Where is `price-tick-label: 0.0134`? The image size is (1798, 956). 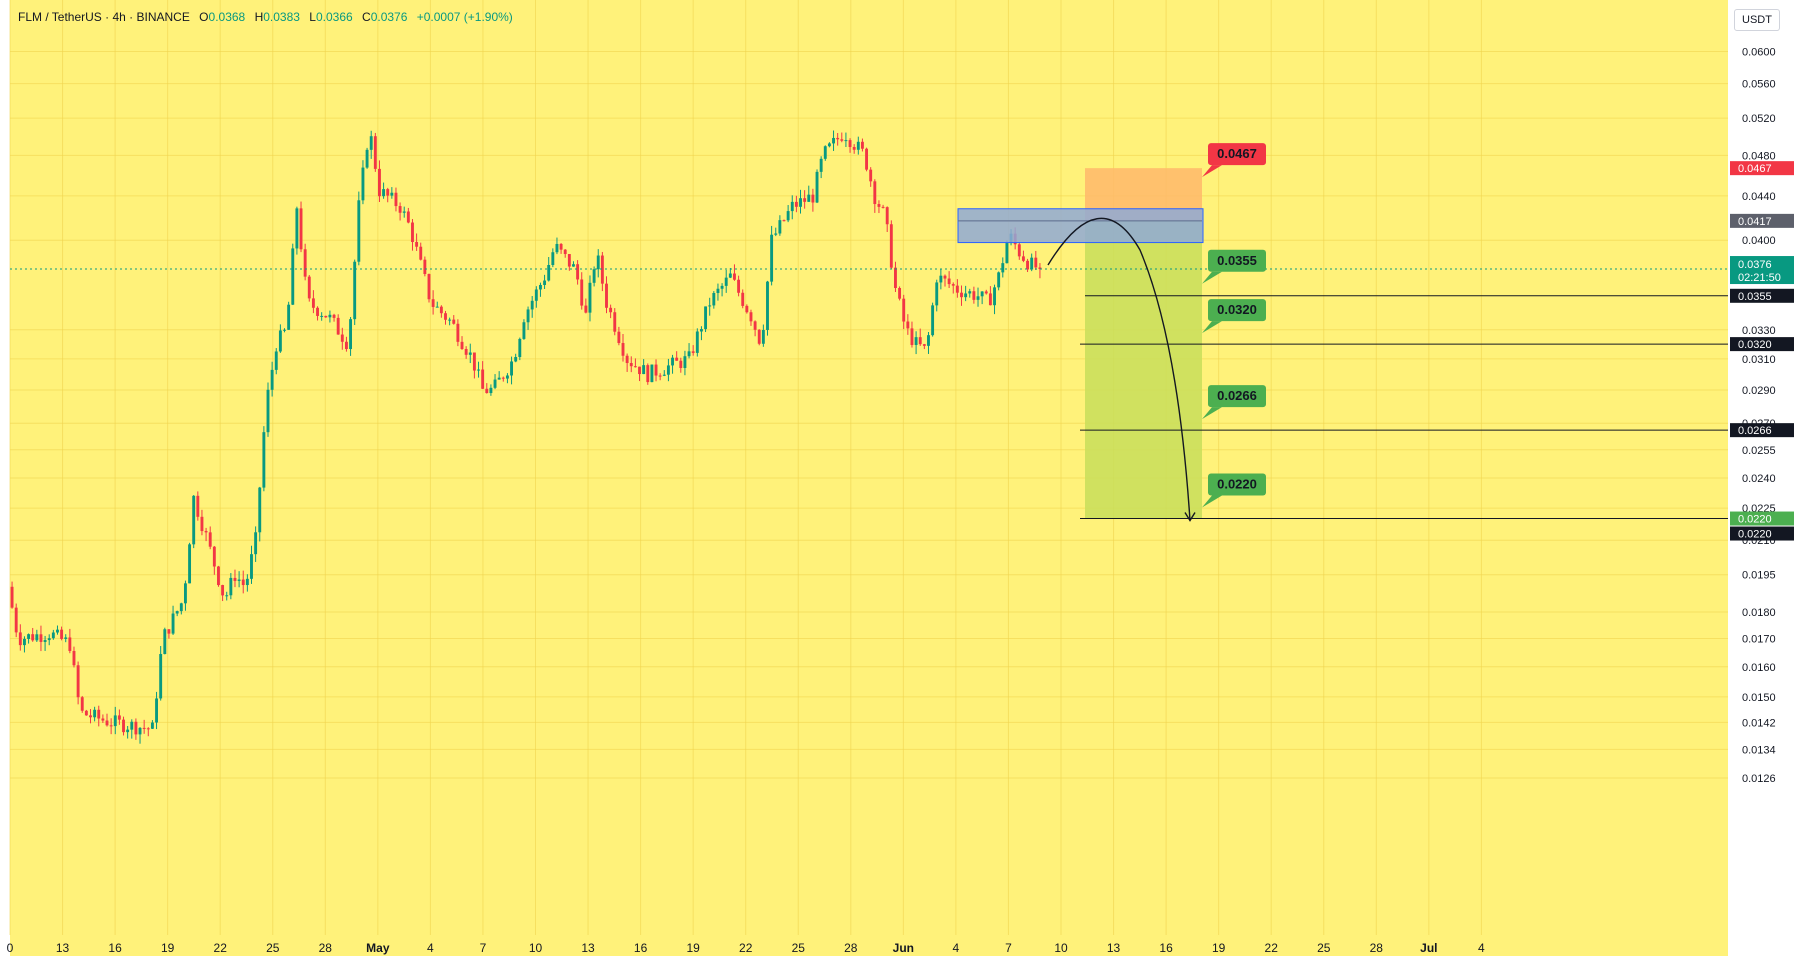
price-tick-label: 0.0134 is located at coordinates (1759, 750).